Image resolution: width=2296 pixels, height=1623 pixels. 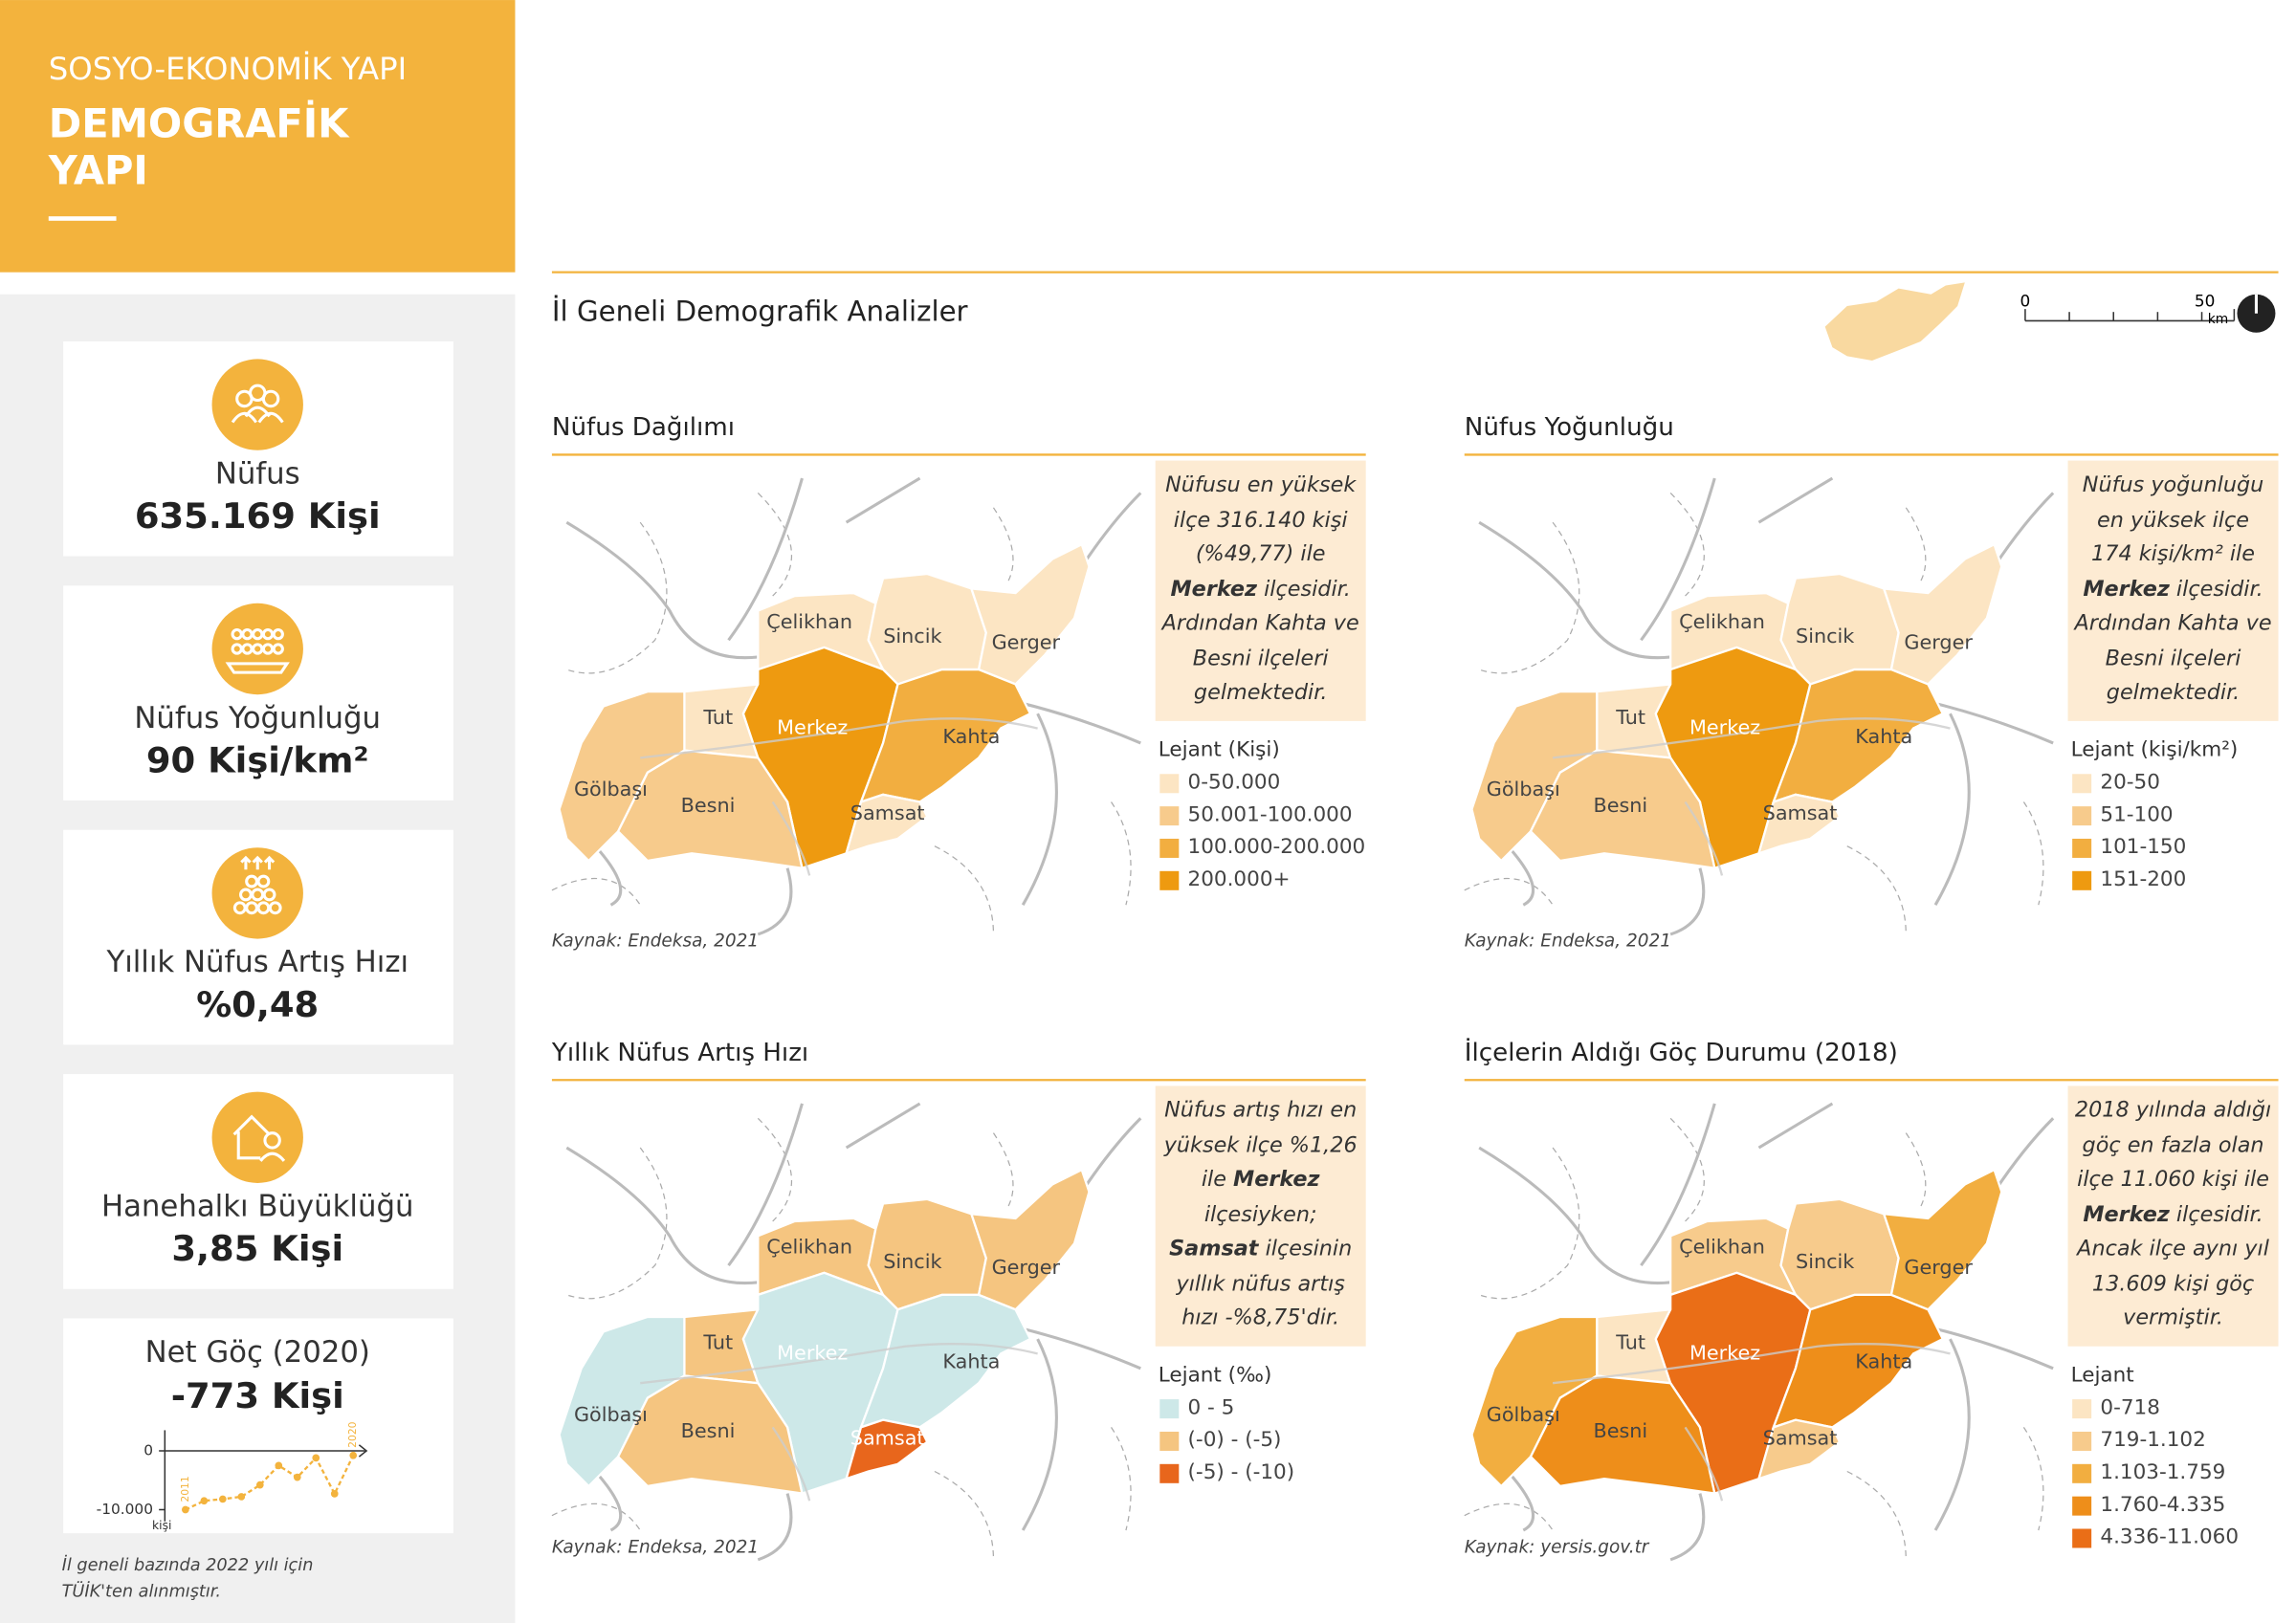 I want to click on main-title: İl Geneli Demografik Analizler, so click(x=760, y=312).